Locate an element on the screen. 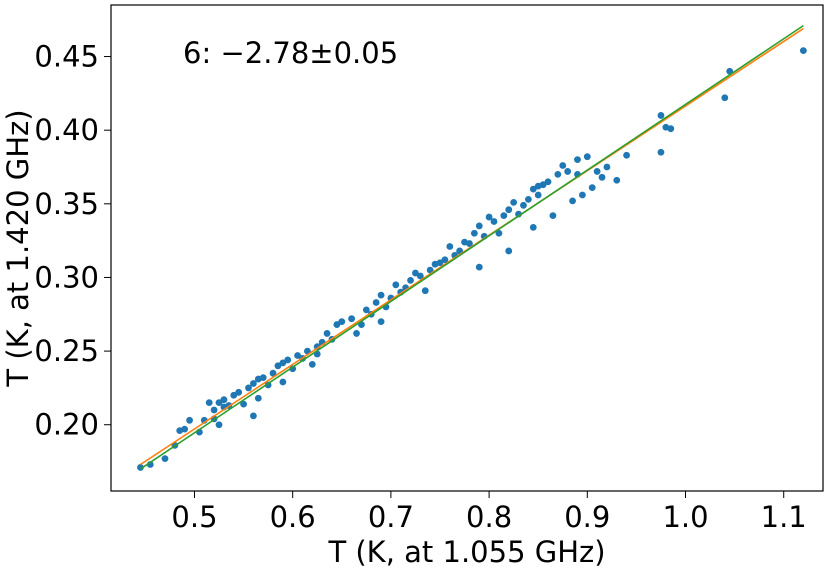 This screenshot has width=831, height=573. x-tick-label: 1.1 is located at coordinates (784, 517).